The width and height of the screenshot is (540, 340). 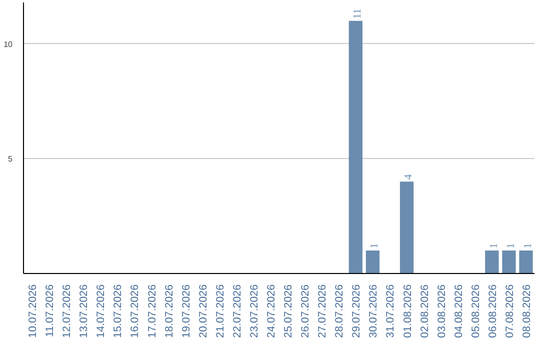 I want to click on x-tick-label: 25.07.2026, so click(x=288, y=311).